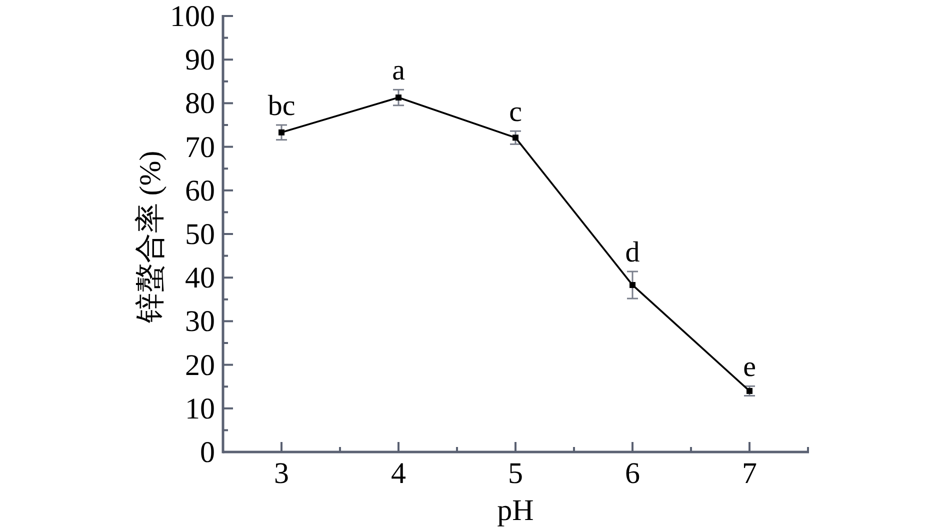 The width and height of the screenshot is (945, 528). Describe the element at coordinates (200, 147) in the screenshot. I see `y-tick-label: 70` at that location.